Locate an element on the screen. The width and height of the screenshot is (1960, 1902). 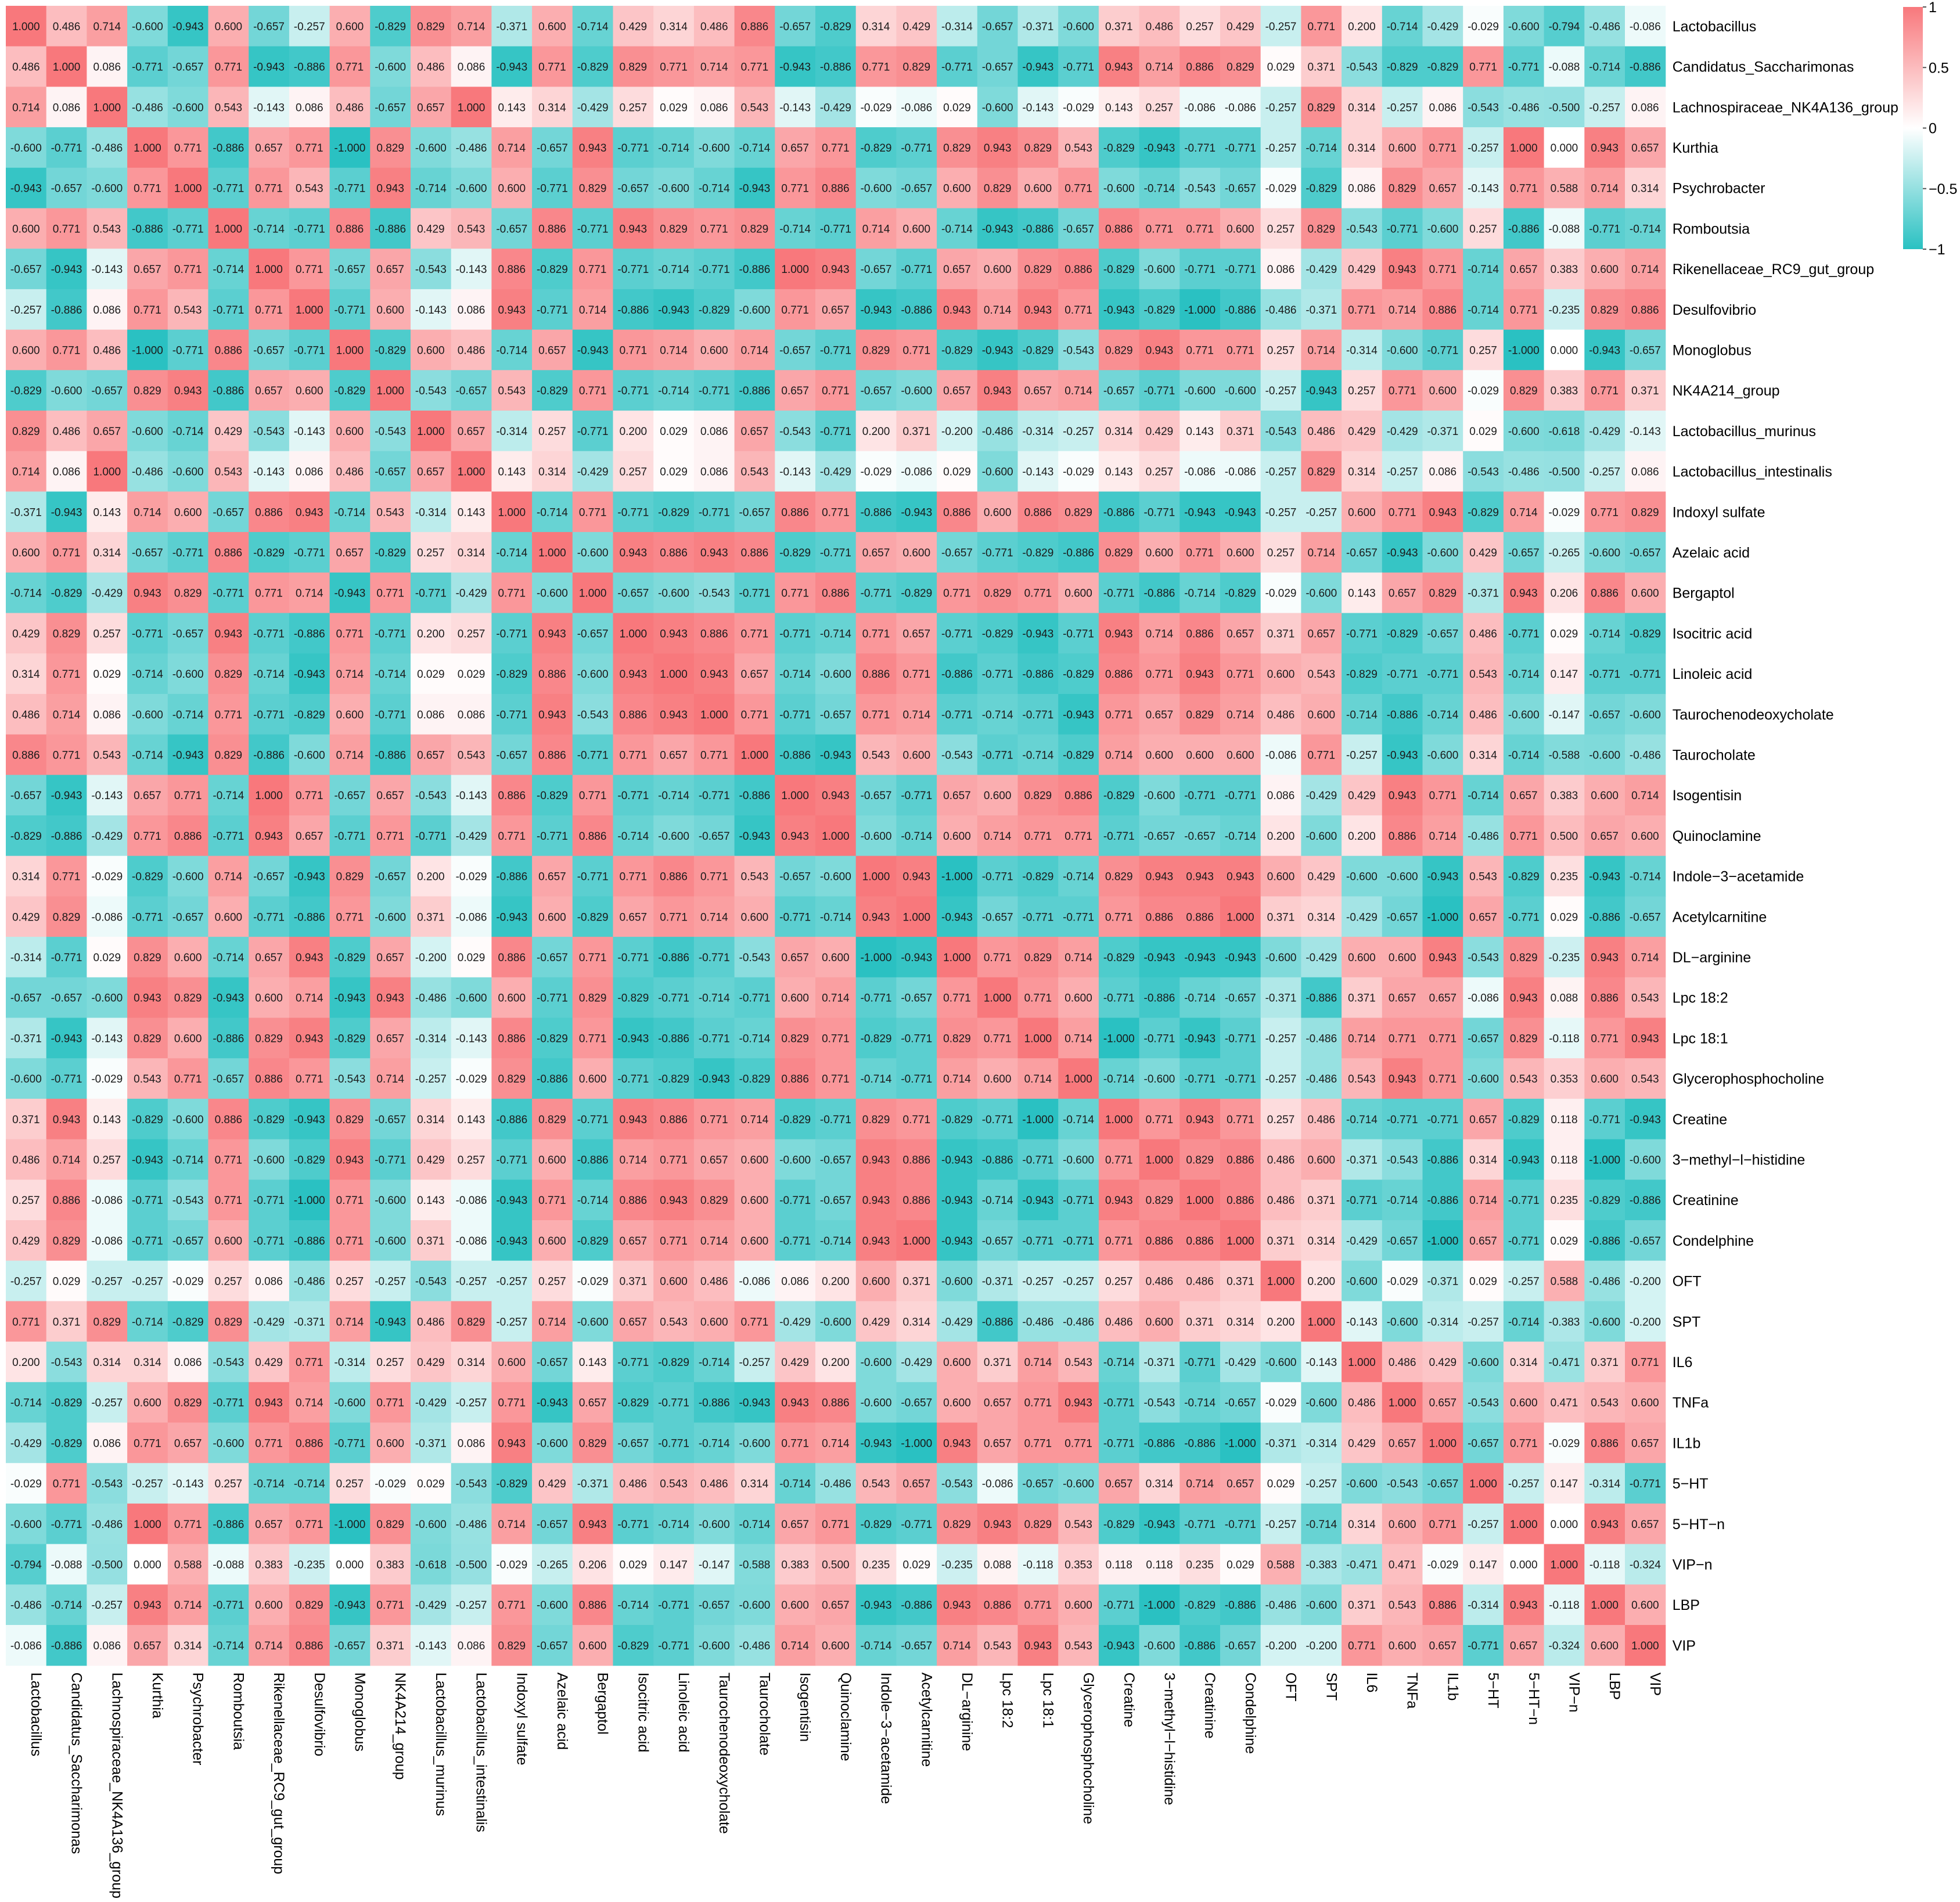
cell-value-label: -0.265 is located at coordinates (552, 1565).